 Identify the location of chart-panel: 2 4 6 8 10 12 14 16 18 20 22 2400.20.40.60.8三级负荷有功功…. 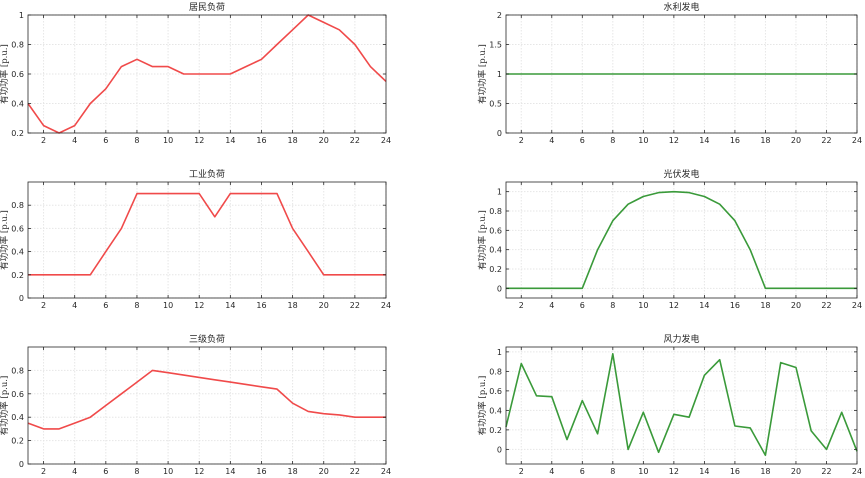
(195, 404).